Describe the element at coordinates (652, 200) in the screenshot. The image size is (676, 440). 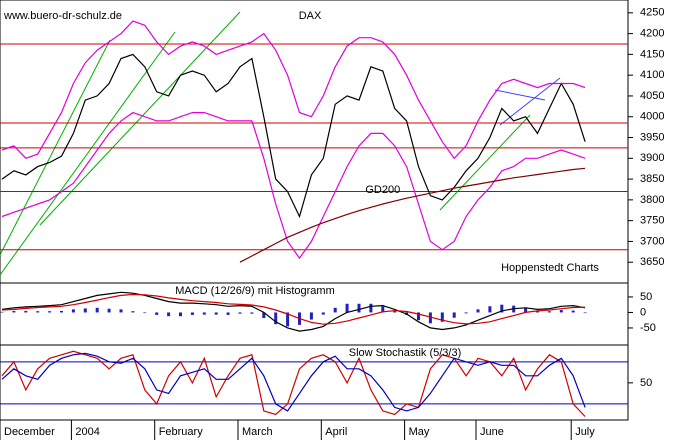
I see `y-tick-label: 3800` at that location.